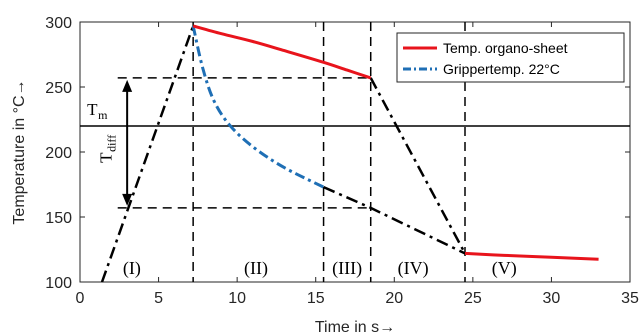  Describe the element at coordinates (80, 298) in the screenshot. I see `x-tick-label: 0` at that location.